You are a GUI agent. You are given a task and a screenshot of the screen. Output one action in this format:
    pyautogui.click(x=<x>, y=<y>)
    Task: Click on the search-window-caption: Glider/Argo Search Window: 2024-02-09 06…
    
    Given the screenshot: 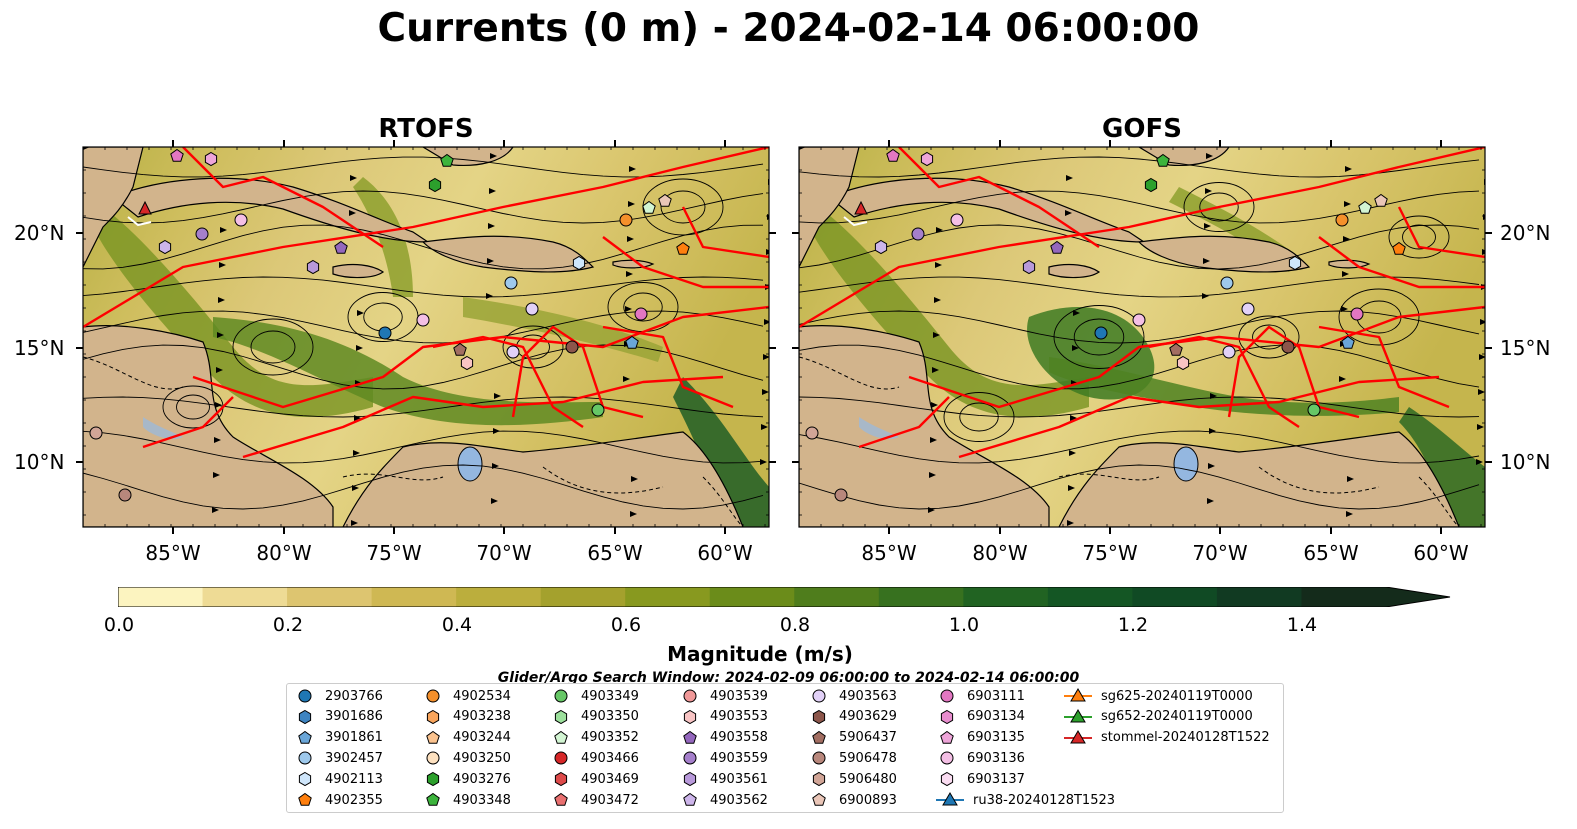 What is the action you would take?
    pyautogui.click(x=788, y=678)
    